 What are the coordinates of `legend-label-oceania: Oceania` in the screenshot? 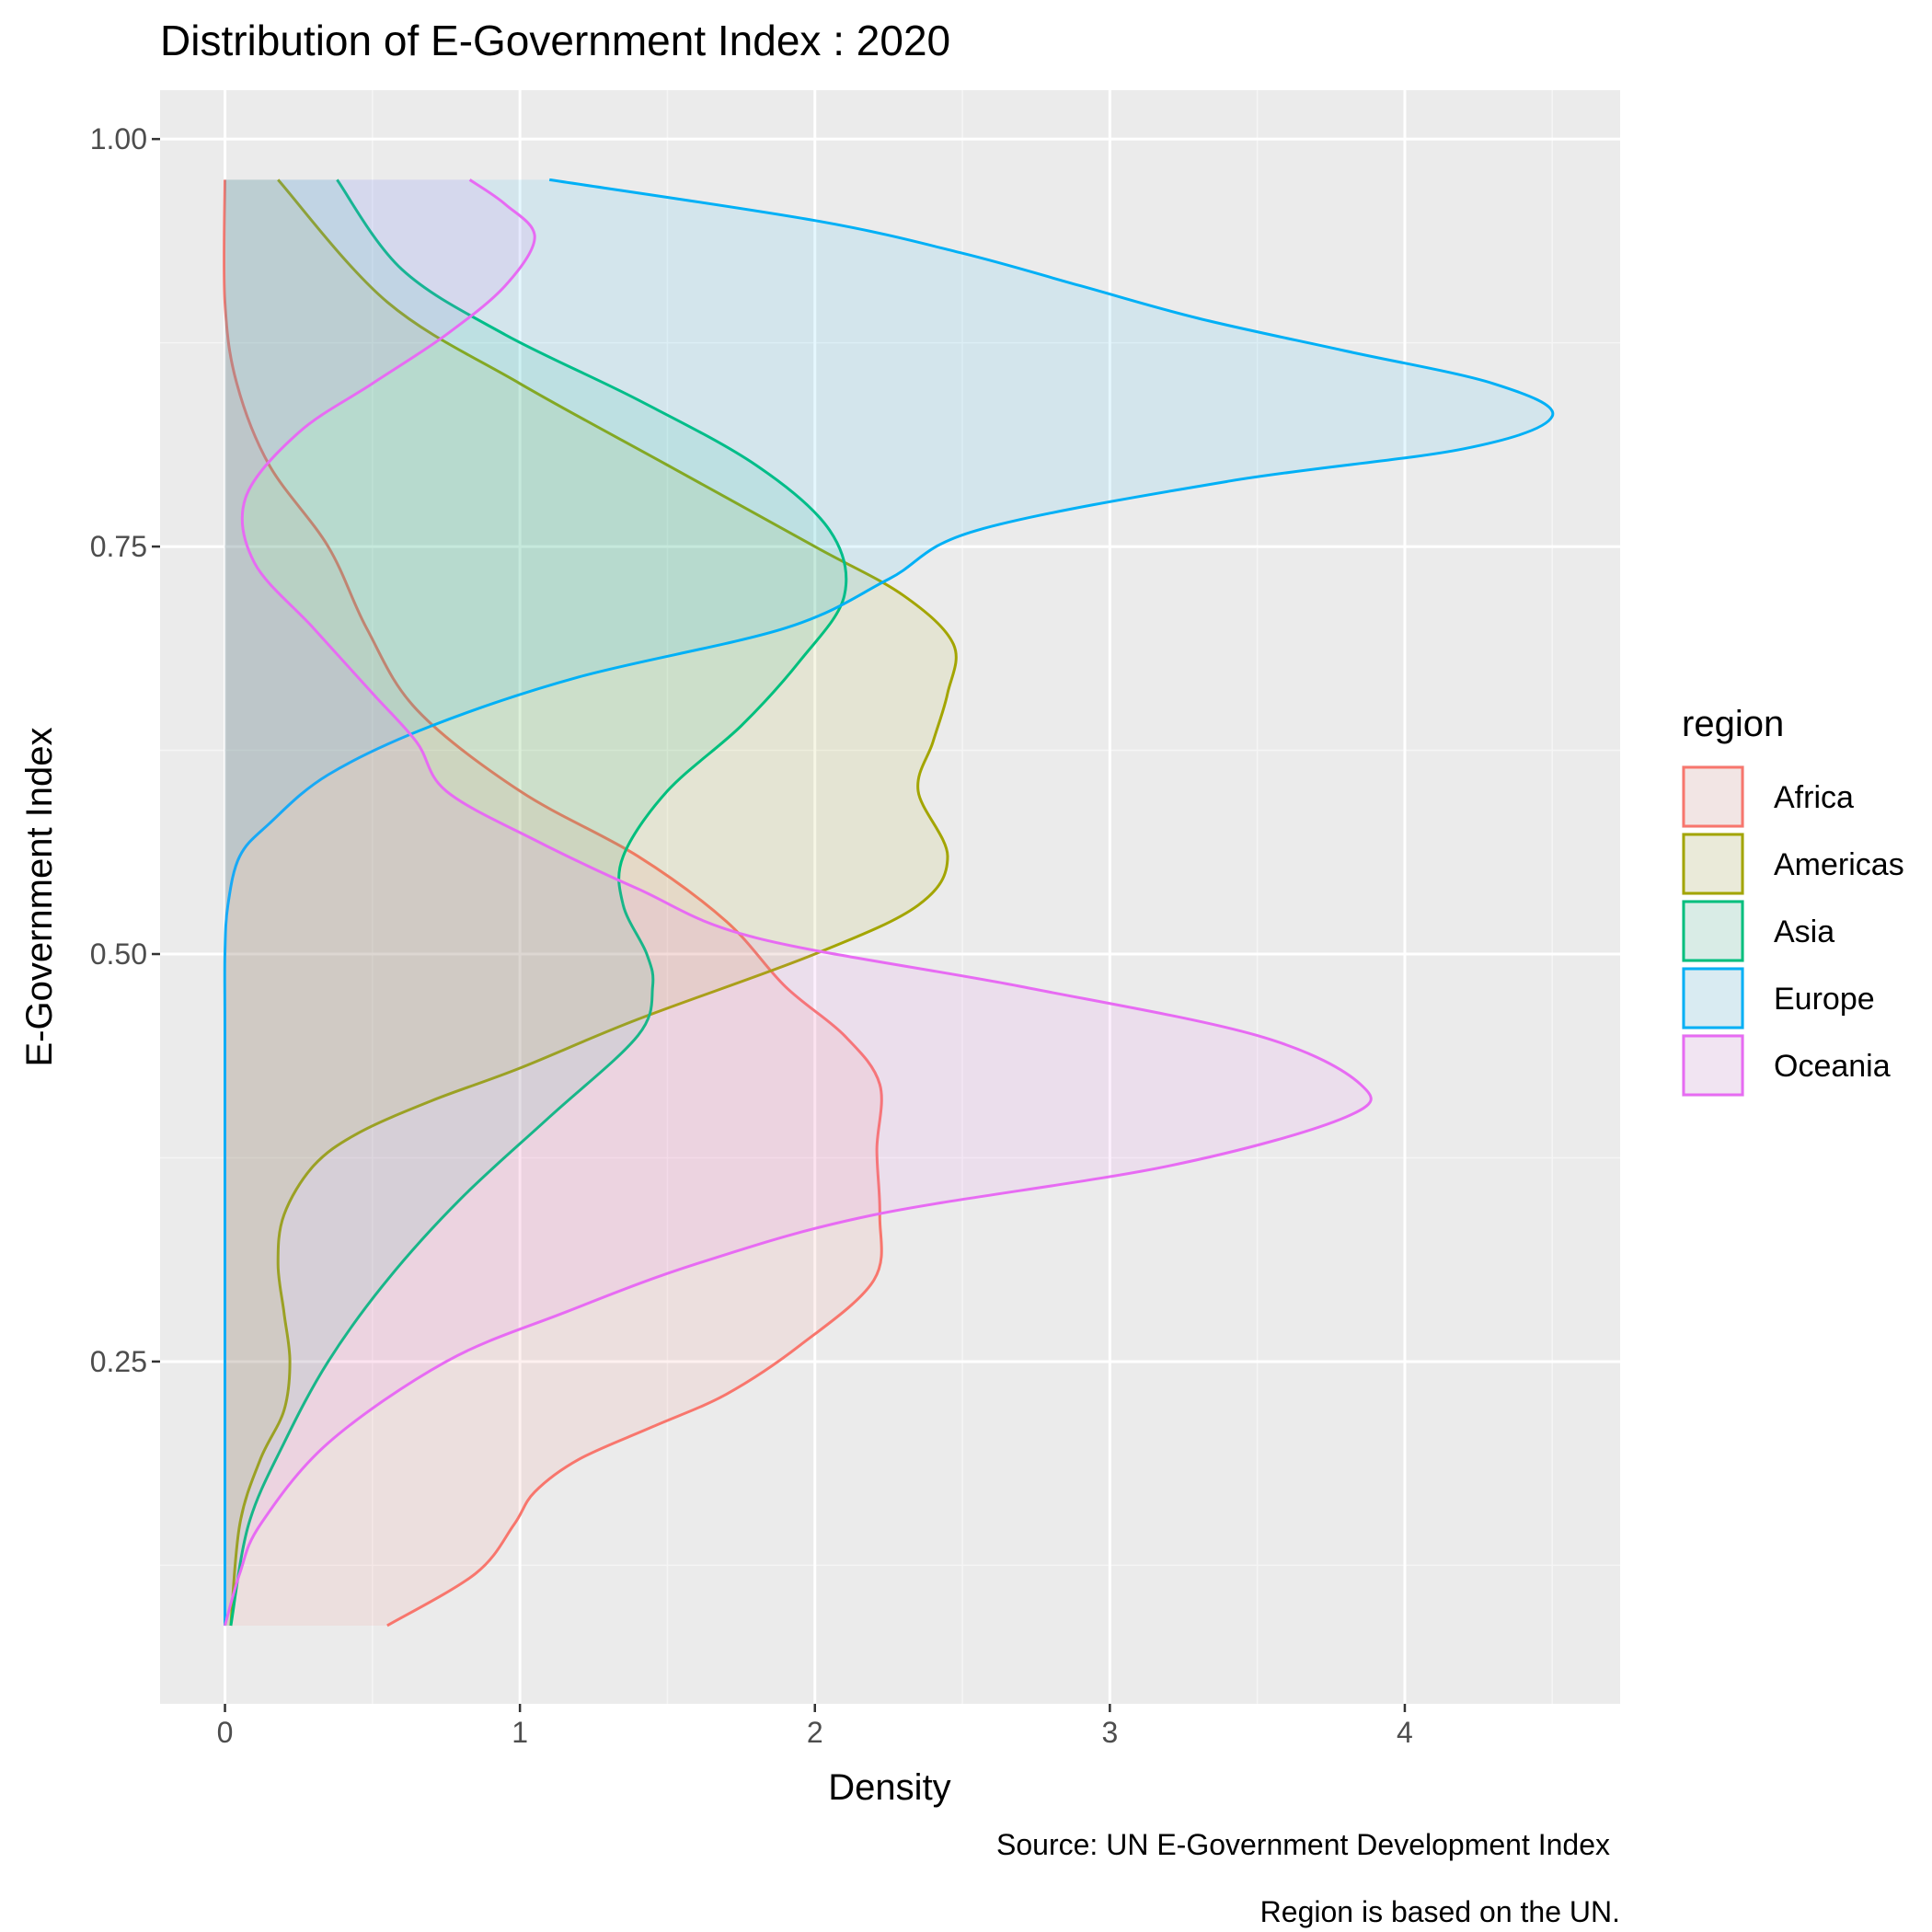 It's located at (1832, 1066).